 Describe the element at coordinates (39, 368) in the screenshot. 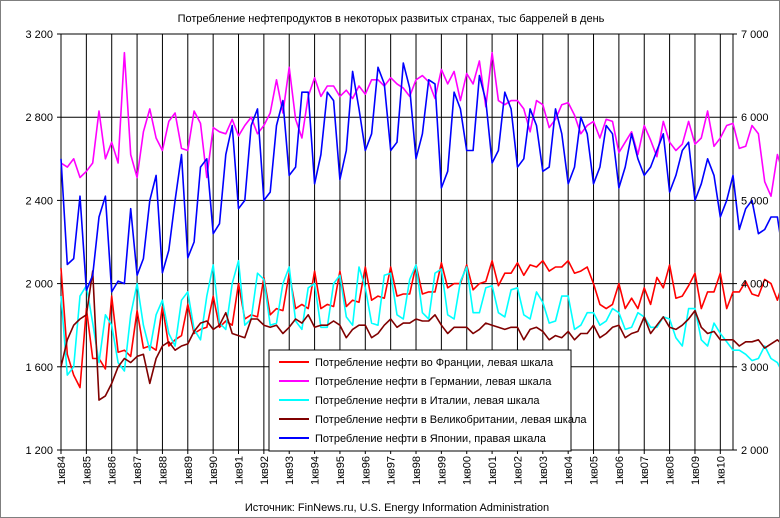

I see `left-tick-label: 1 600` at that location.